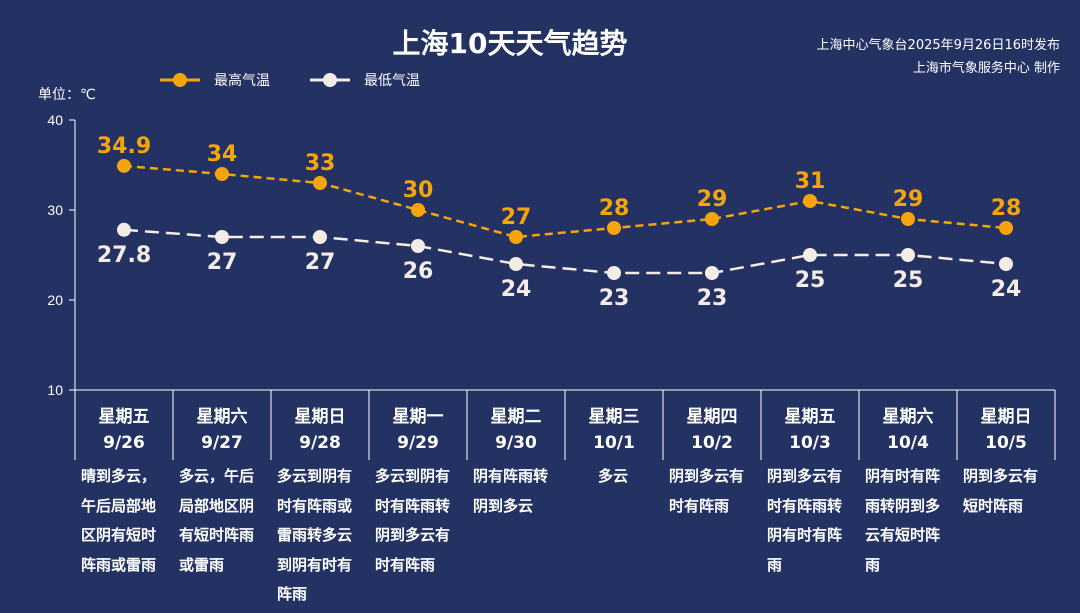 This screenshot has width=1080, height=613. What do you see at coordinates (707, 491) in the screenshot?
I see `weather-description: 阴到多云有时有阵雨` at bounding box center [707, 491].